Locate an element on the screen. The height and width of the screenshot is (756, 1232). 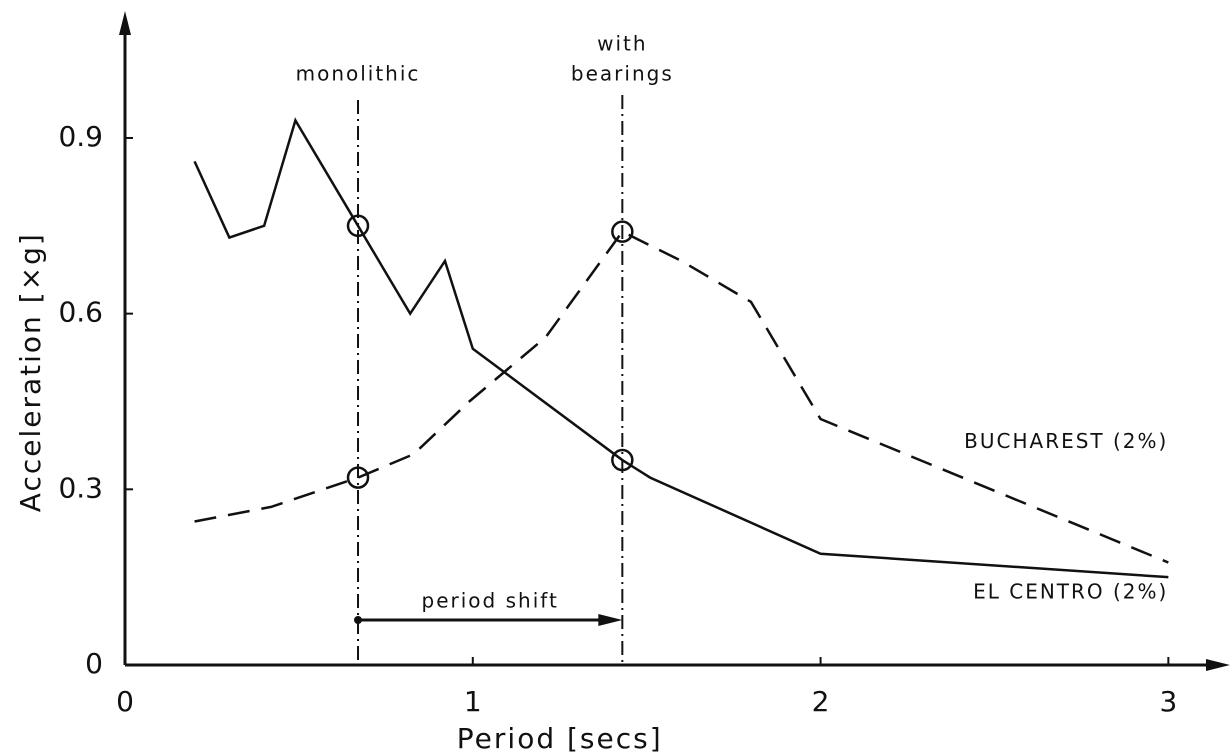
x-tick-label: 2 is located at coordinates (821, 701).